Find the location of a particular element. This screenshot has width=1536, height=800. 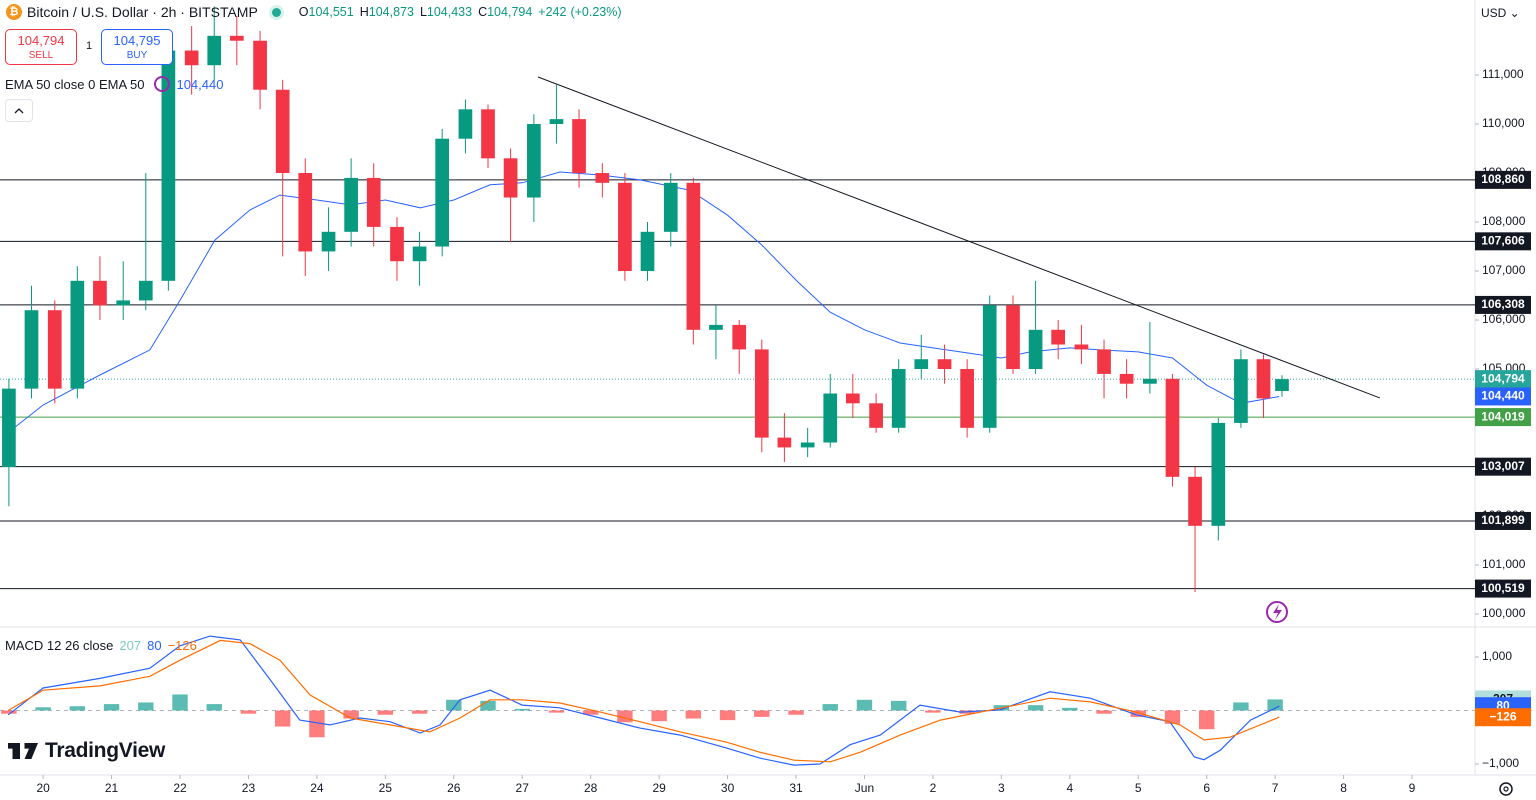

collapse-button is located at coordinates (19, 110).